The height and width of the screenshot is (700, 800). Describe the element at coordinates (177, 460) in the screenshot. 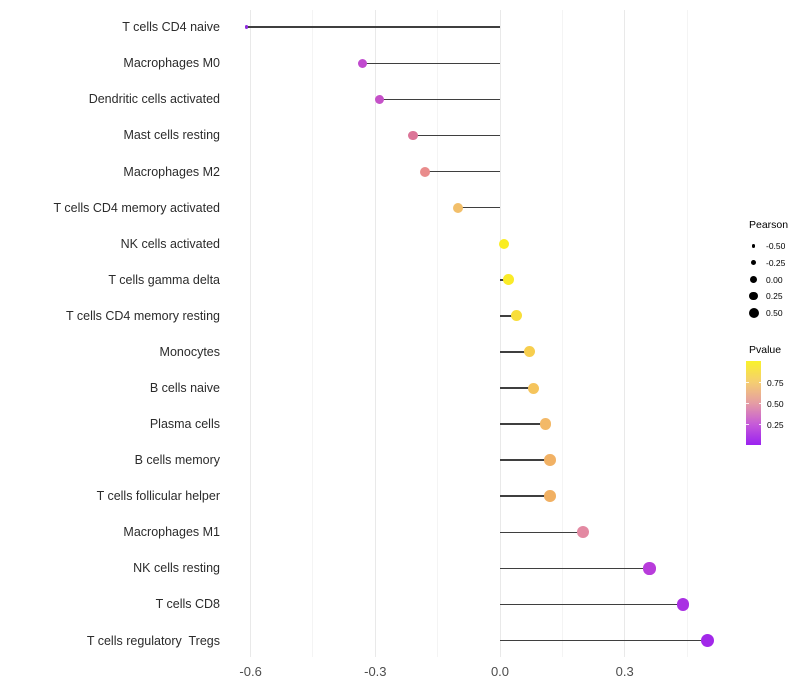

I see `y-axis-label: B cells memory` at that location.